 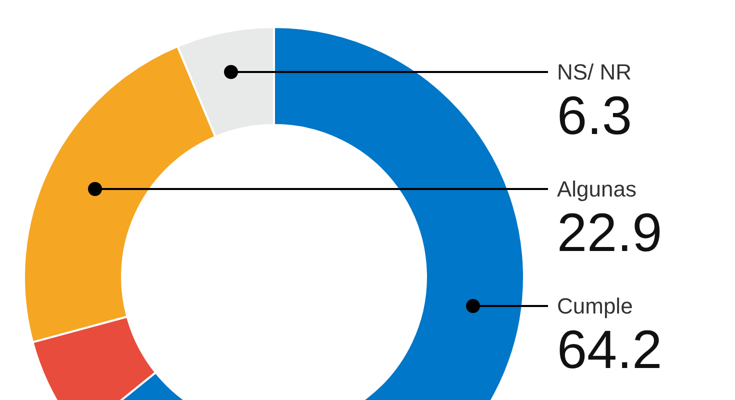 I want to click on data-label: 64.2, so click(x=609, y=350).